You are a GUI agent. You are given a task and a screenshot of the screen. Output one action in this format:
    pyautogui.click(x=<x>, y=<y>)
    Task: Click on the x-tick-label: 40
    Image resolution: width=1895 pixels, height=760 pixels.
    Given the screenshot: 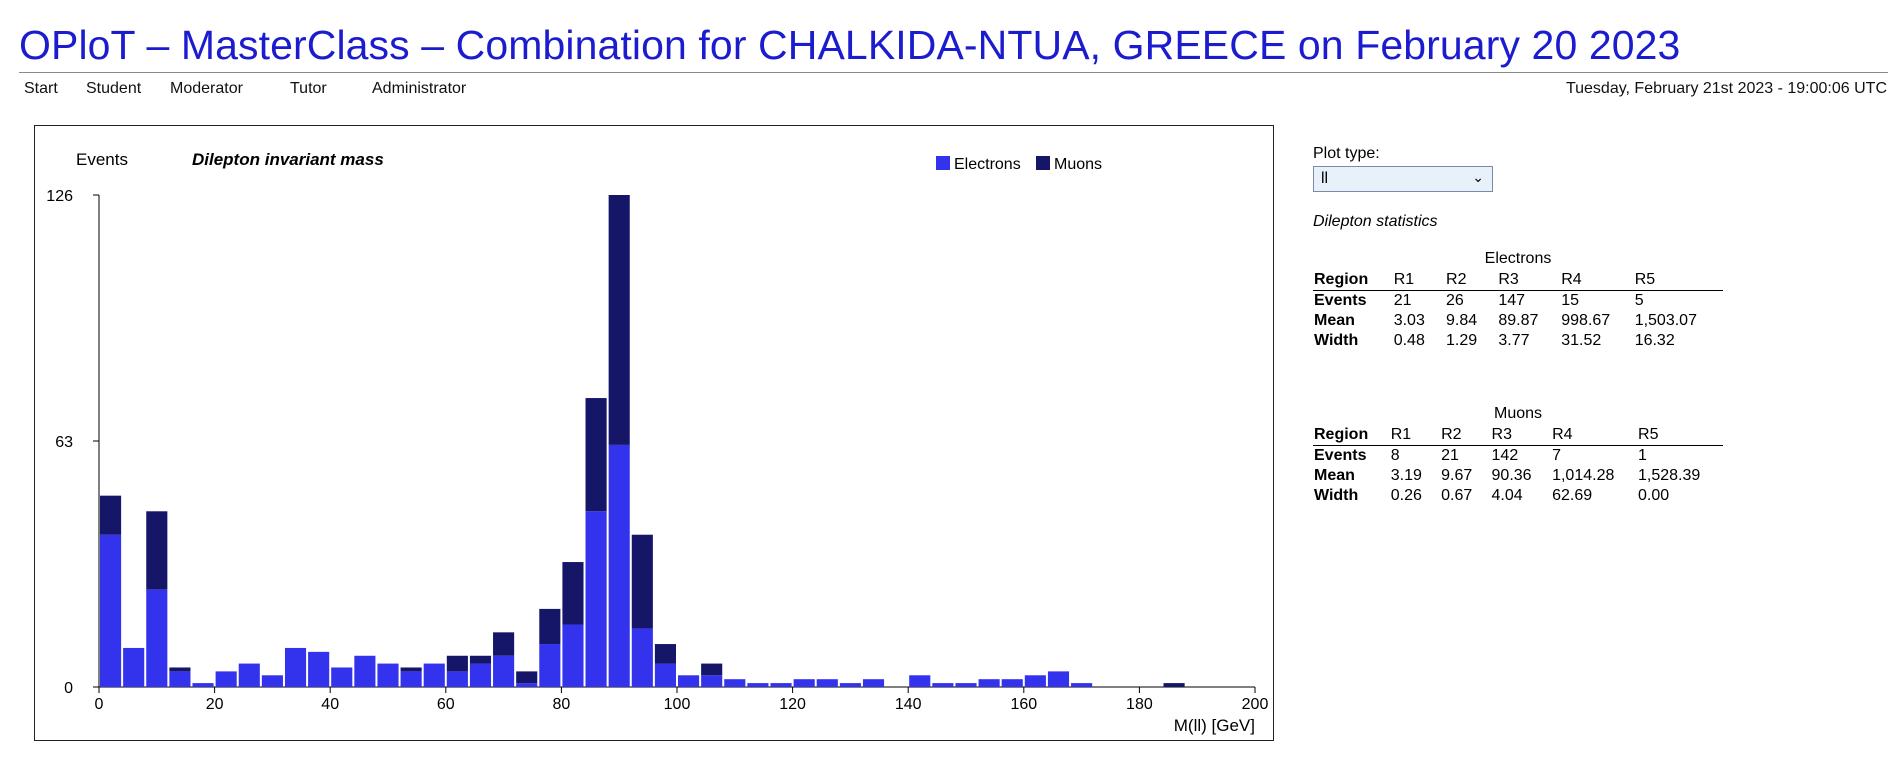 What is the action you would take?
    pyautogui.click(x=330, y=704)
    